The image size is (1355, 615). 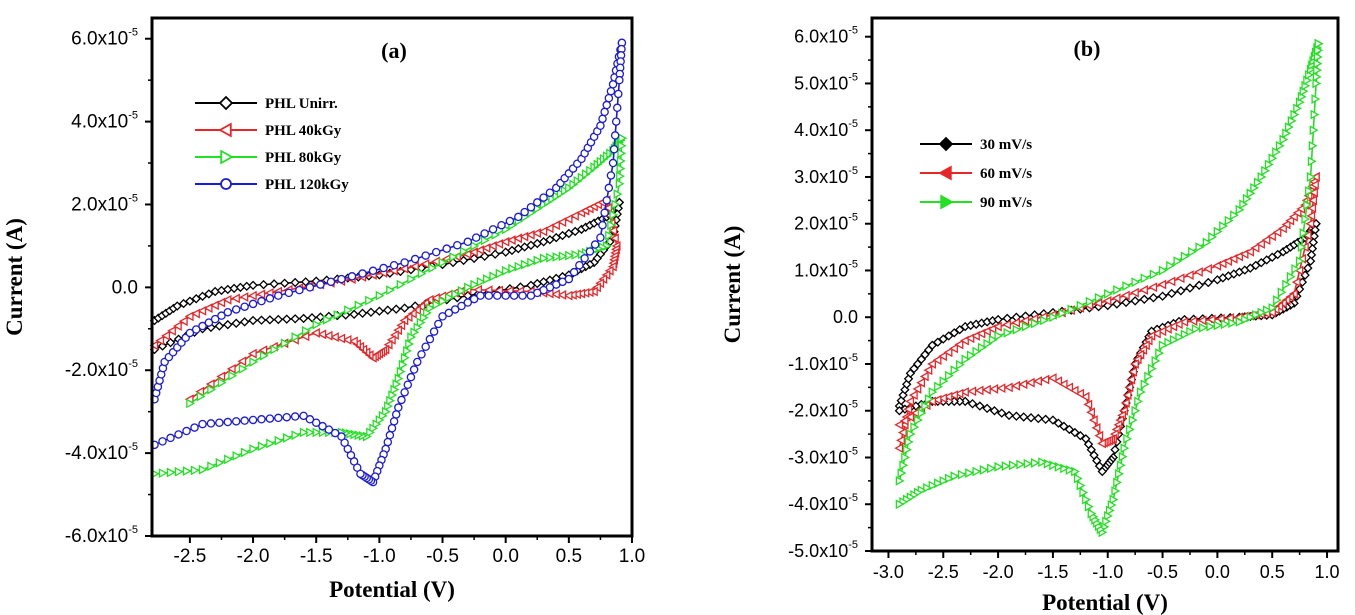 I want to click on y-tick-label: 5.0x10⁻⁵, so click(x=826, y=82).